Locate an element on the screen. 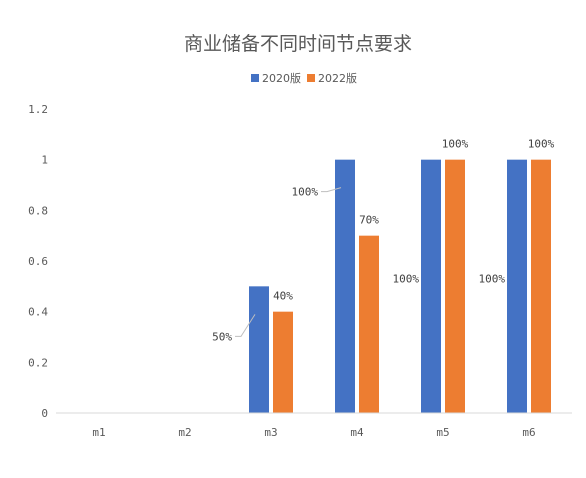 The width and height of the screenshot is (586, 478). bar-2020版-m5 is located at coordinates (431, 286).